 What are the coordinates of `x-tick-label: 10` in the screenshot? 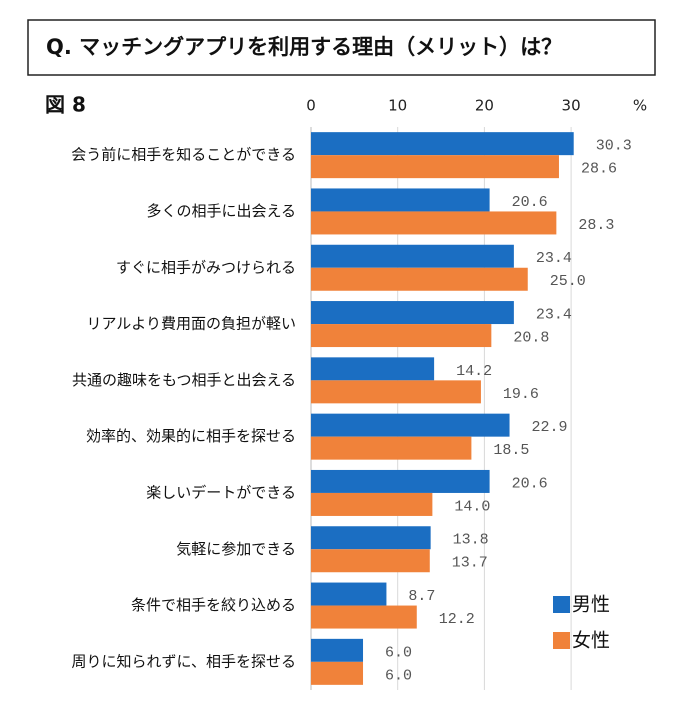 It's located at (397, 106).